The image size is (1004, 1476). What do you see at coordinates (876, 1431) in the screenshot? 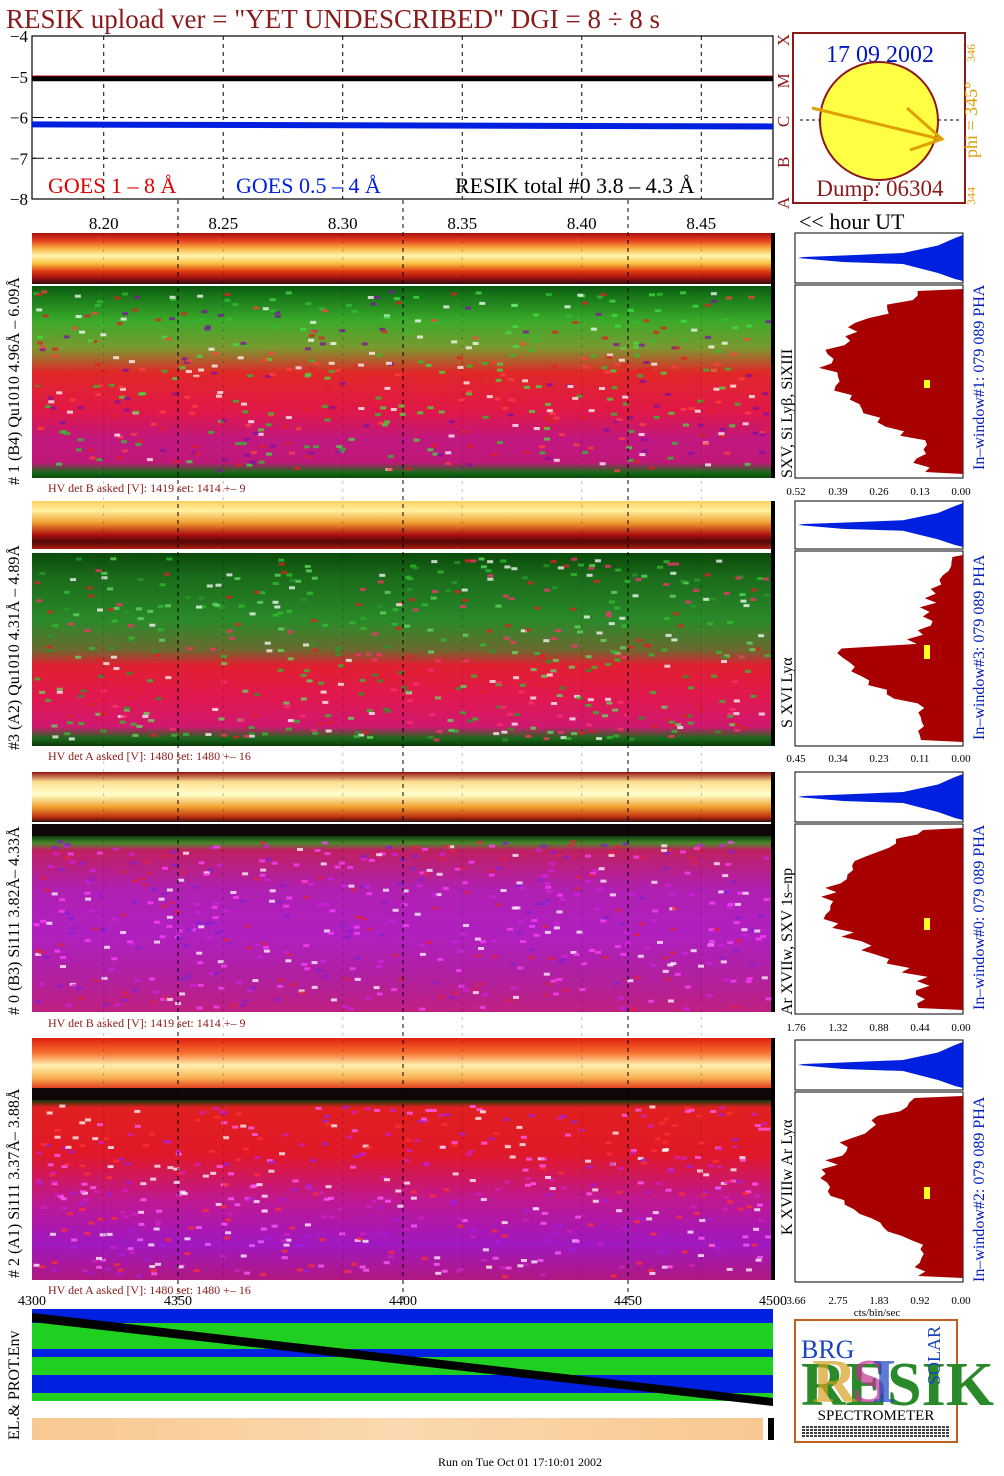
I see `logo-fineprint` at bounding box center [876, 1431].